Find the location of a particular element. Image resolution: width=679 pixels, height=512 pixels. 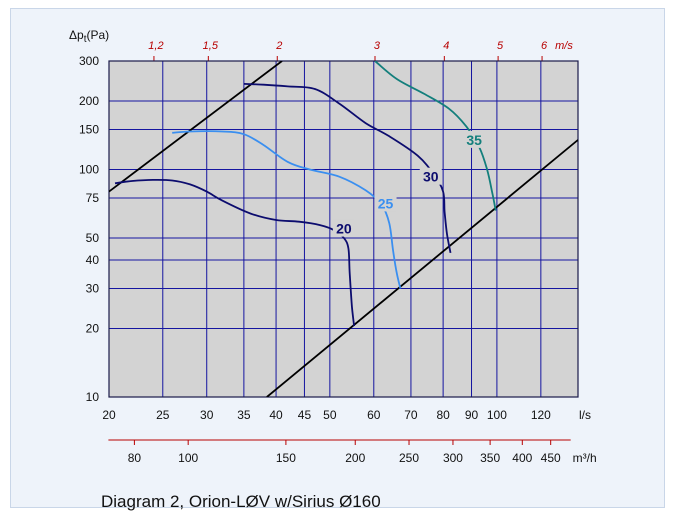

m3h-unit-label: m³/h is located at coordinates (585, 458).